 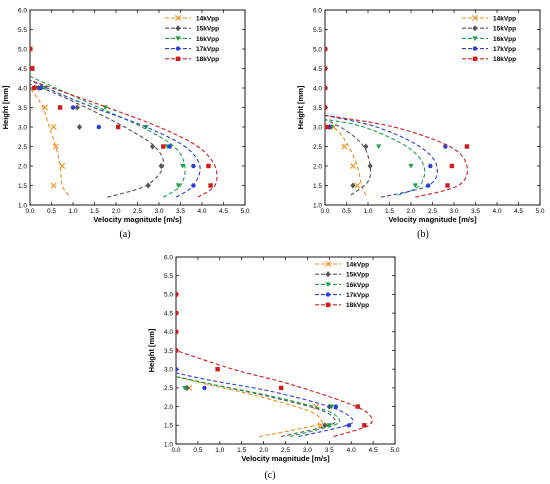 I want to click on y-tick-label: 6.0, so click(x=22, y=10).